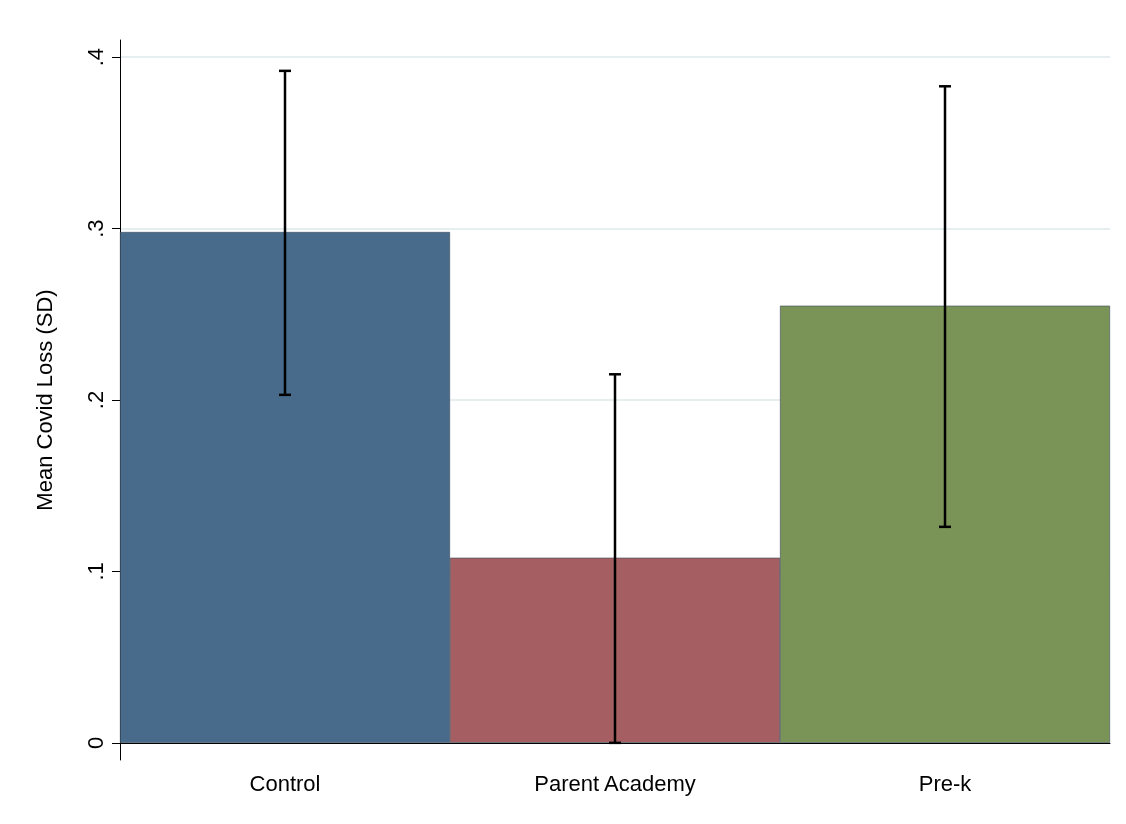 This screenshot has width=1126, height=824. Describe the element at coordinates (945, 783) in the screenshot. I see `x-tick-label: Pre-k` at that location.